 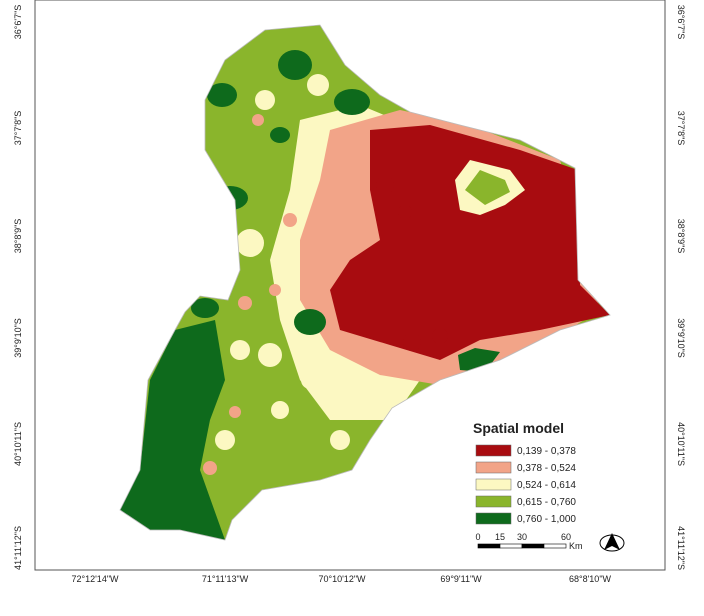 What do you see at coordinates (566, 537) in the screenshot?
I see `scale-label: 60` at bounding box center [566, 537].